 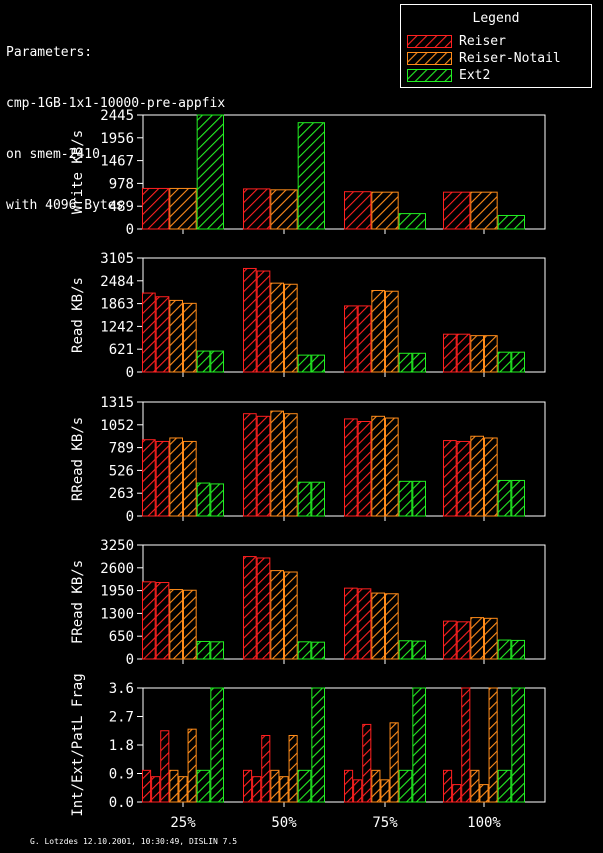 What do you see at coordinates (121, 494) in the screenshot?
I see `y-tick-label: 263` at bounding box center [121, 494].